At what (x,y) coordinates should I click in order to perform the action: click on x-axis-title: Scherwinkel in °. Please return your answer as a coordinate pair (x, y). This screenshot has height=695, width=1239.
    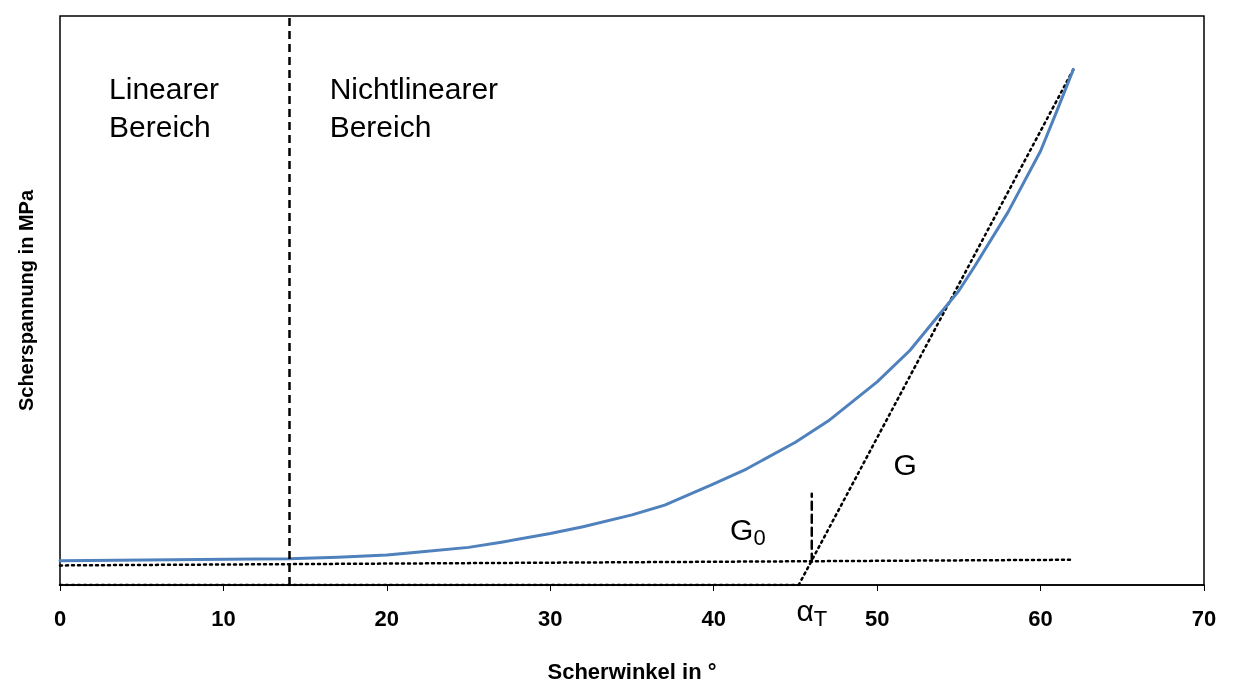
    Looking at the image, I should click on (632, 671).